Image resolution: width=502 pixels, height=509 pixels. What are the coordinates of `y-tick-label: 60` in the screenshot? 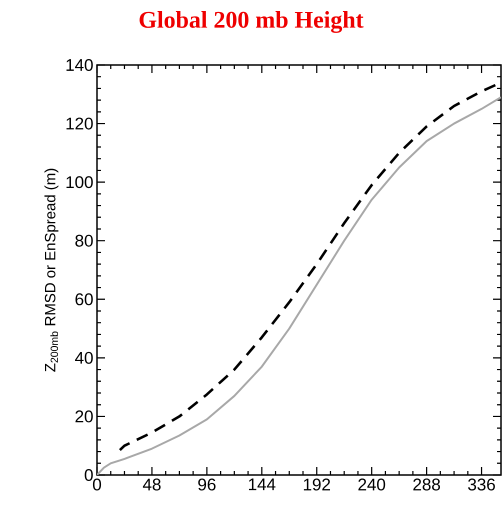 It's located at (84, 299).